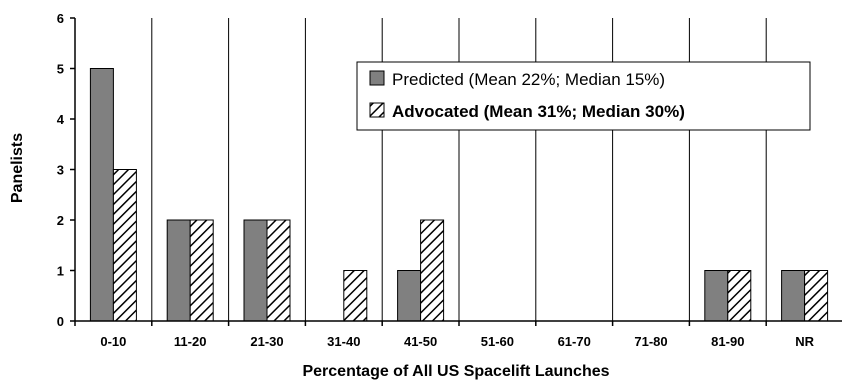  What do you see at coordinates (650, 341) in the screenshot?
I see `x-tick-label: 71-80` at bounding box center [650, 341].